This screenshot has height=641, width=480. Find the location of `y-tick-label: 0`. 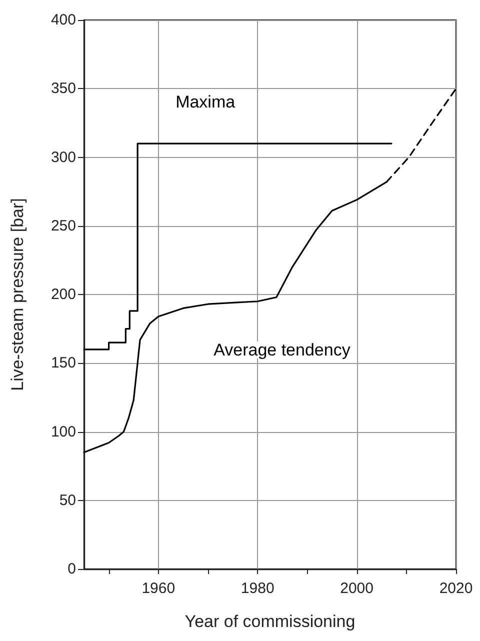

y-tick-label: 0 is located at coordinates (72, 569).